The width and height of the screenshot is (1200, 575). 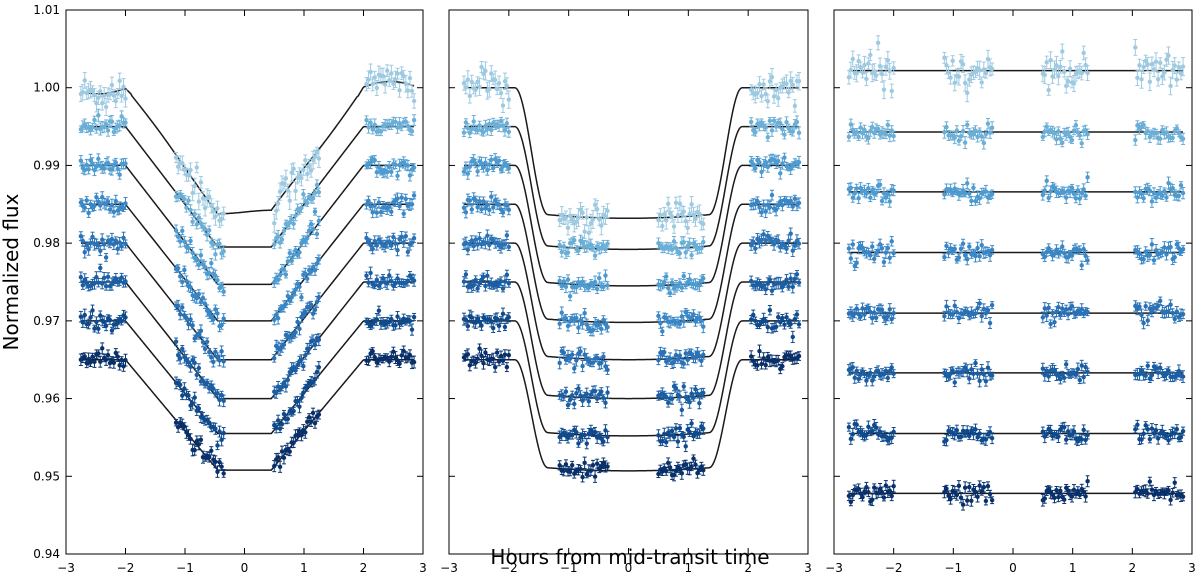 I want to click on model-curve, so click(x=631, y=225).